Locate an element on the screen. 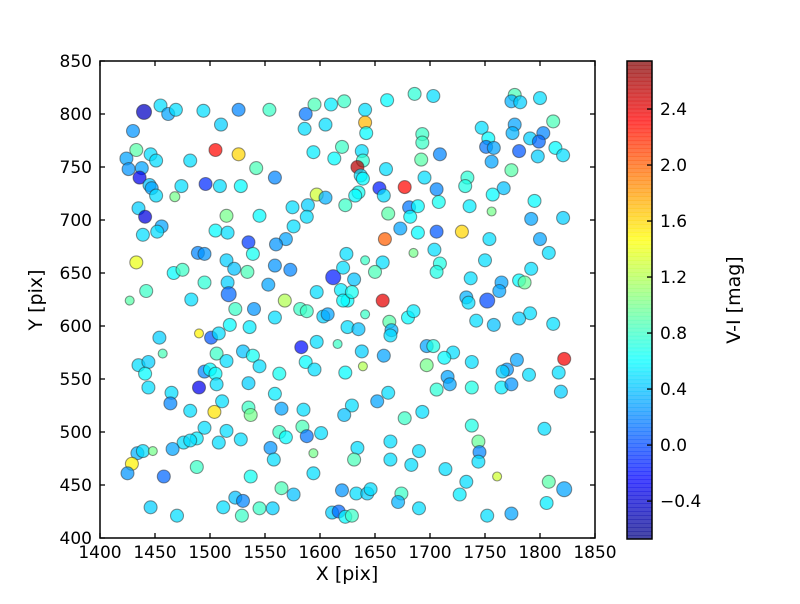 This screenshot has height=604, width=800. colorbar-outline is located at coordinates (639, 300).